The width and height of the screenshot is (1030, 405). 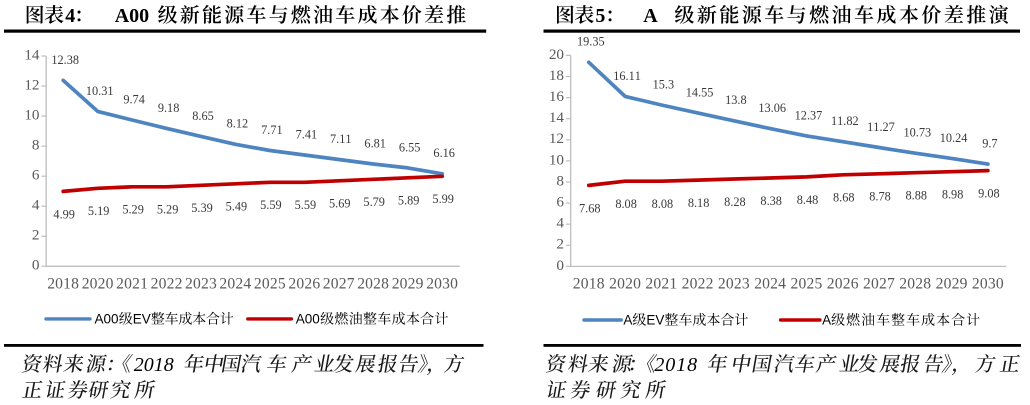 What do you see at coordinates (917, 196) in the screenshot?
I see `svg-text: 8.88` at bounding box center [917, 196].